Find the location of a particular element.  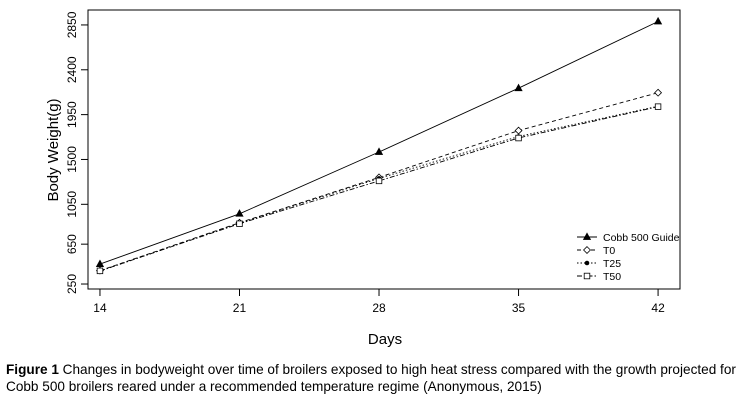

figure-label: Figure 1 is located at coordinates (32, 369).